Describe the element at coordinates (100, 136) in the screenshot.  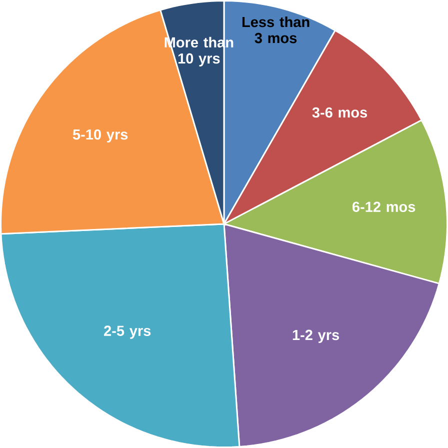
I see `slice-label: 5-10 yrs` at that location.